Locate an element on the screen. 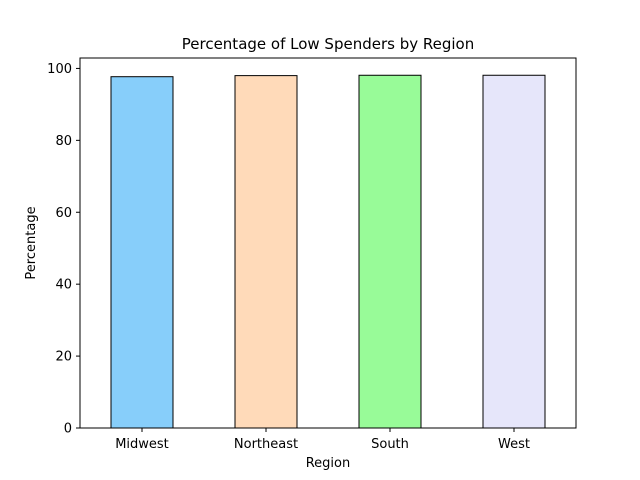  bar-midwest is located at coordinates (142, 252).